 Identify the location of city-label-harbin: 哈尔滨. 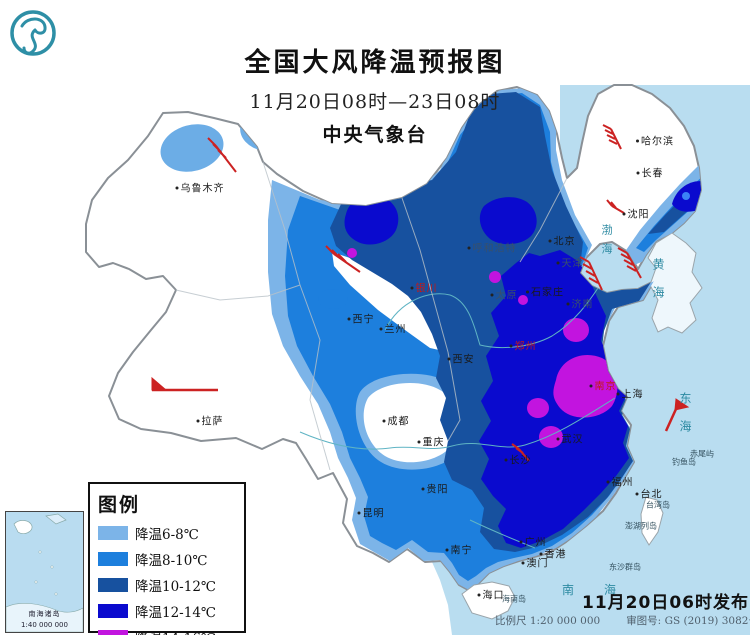
(655, 140).